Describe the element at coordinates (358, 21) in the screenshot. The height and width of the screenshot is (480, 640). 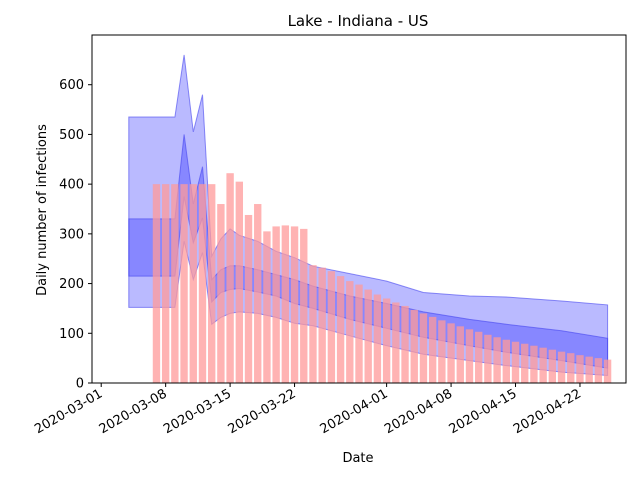
I see `chart-title: Lake - Indiana - US` at that location.